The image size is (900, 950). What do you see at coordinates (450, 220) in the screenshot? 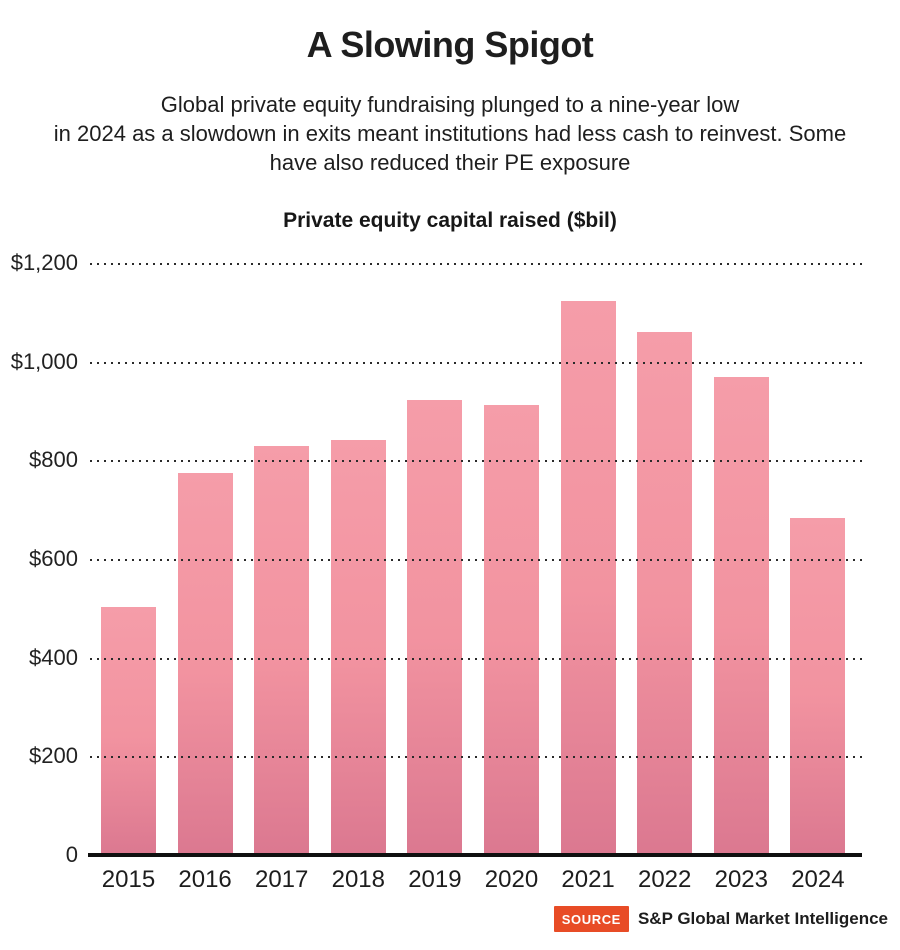
I see `chart-title: Private equity capital raised ($bil)` at bounding box center [450, 220].